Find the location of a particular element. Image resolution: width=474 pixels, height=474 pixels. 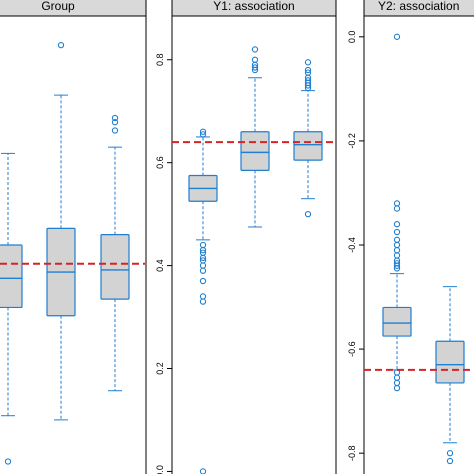

panel-y1-y-axis: 0.0 0.2 0.4 0.6 0.8 is located at coordinates (163, 263).